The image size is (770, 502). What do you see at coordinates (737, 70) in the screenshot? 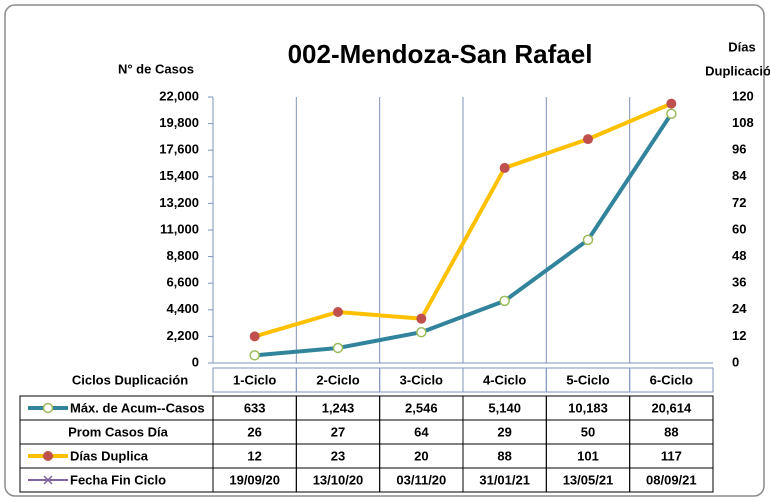
I see `y2-axis-title: Duplicación` at bounding box center [737, 70].